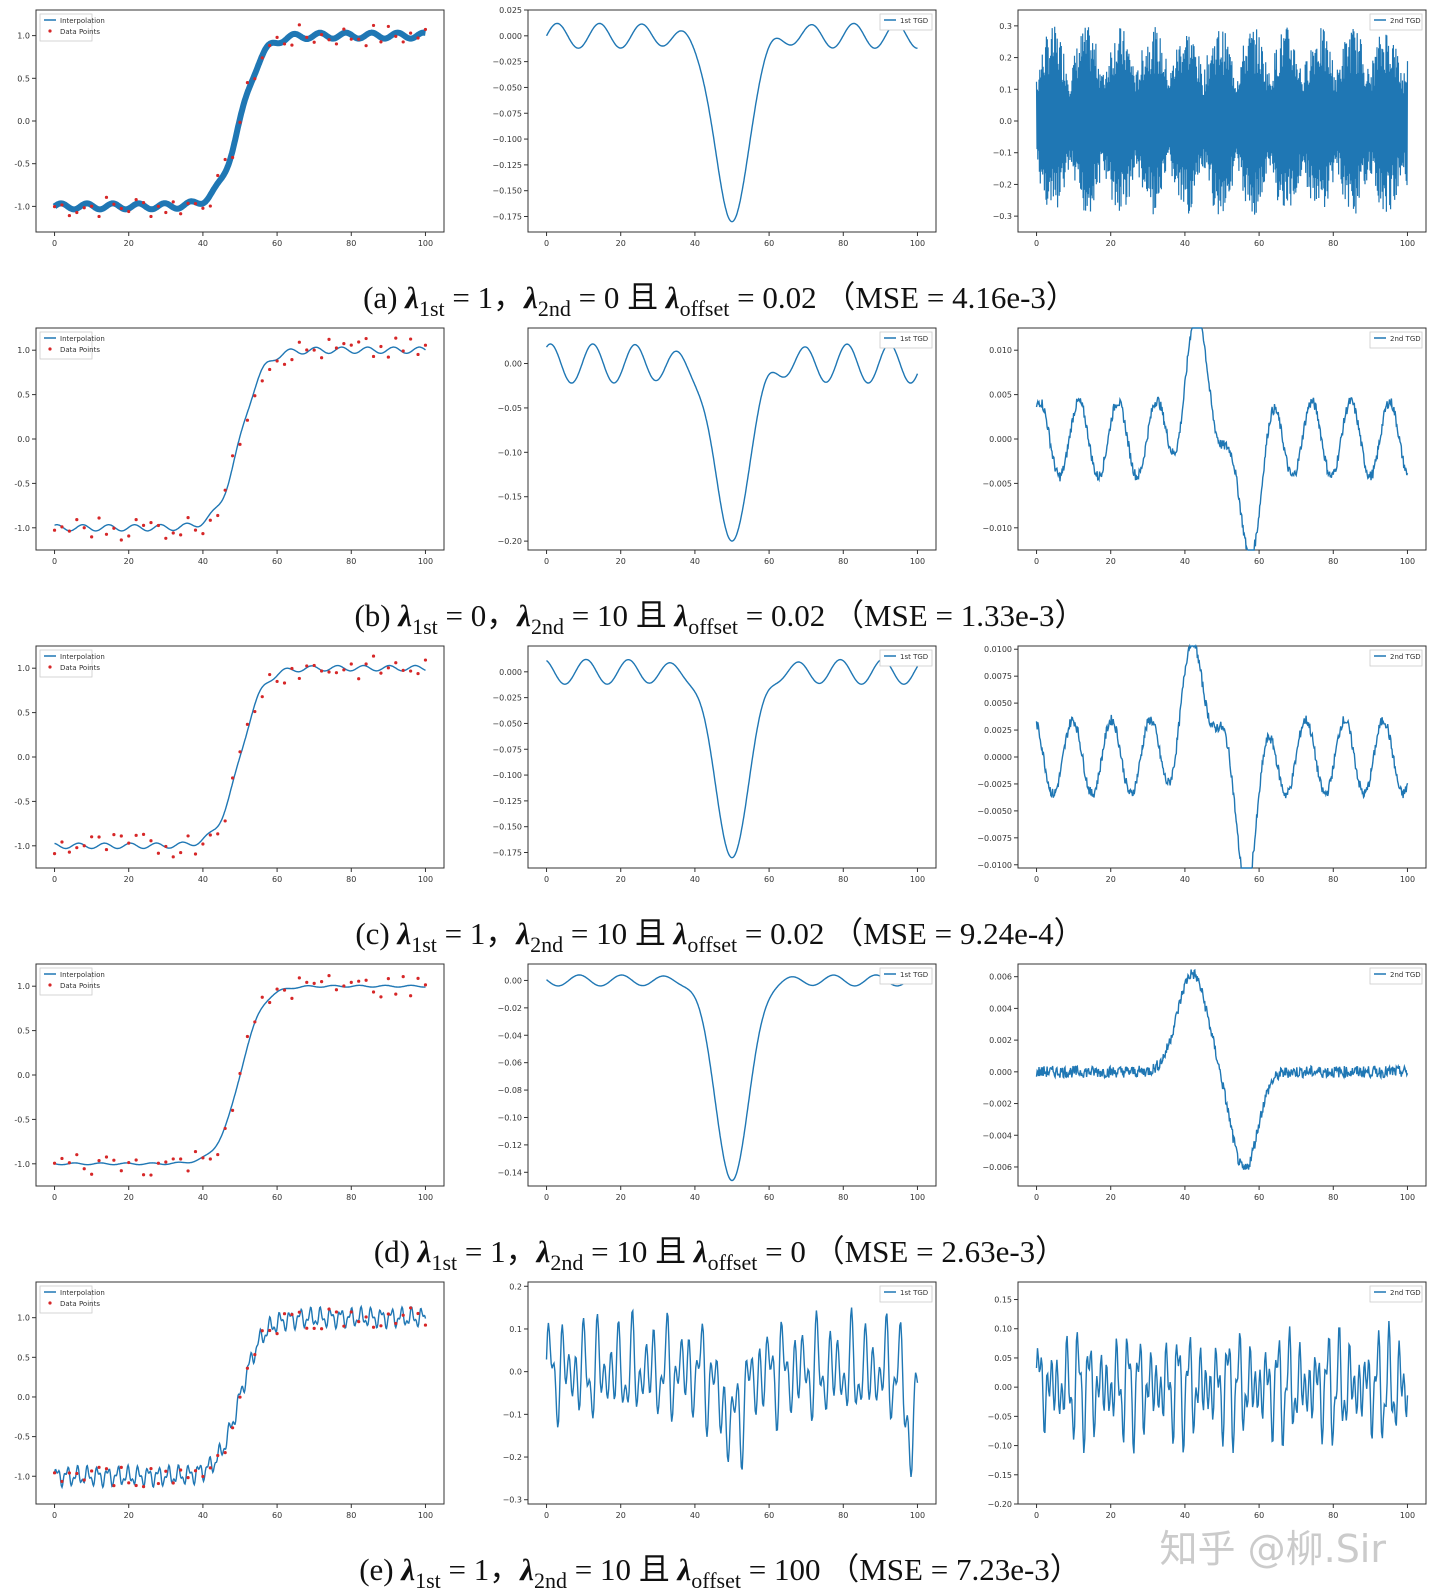 The height and width of the screenshot is (1594, 1440). Describe the element at coordinates (1407, 1197) in the screenshot. I see `x-tick-label: 100` at that location.